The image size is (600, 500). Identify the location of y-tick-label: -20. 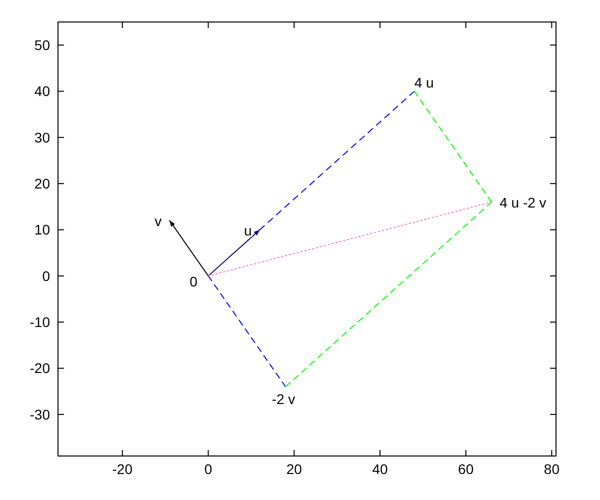
(40, 368).